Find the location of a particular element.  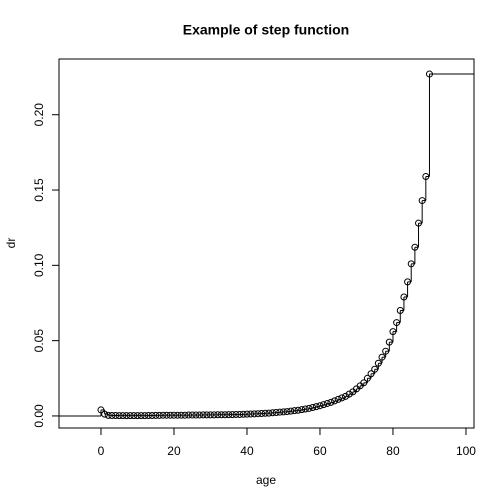

y-tick-label: 0.05 is located at coordinates (39, 341).